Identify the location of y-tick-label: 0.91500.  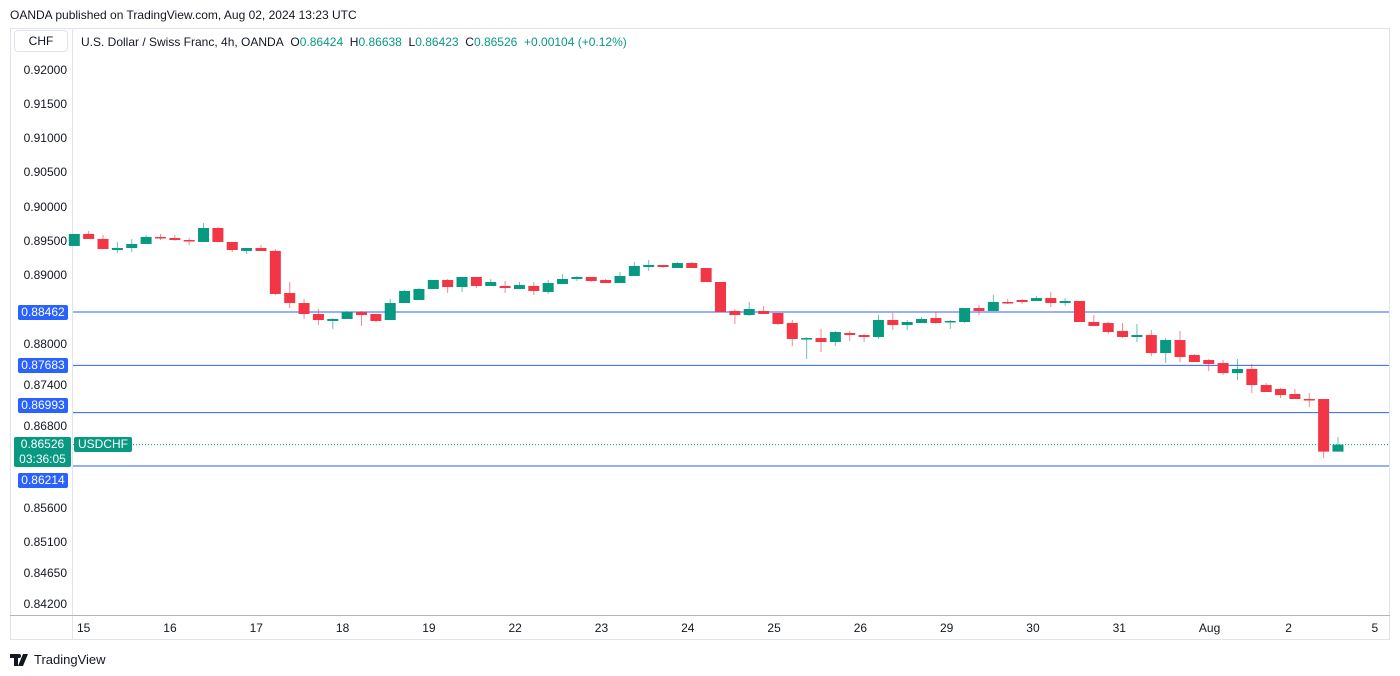
(45, 103).